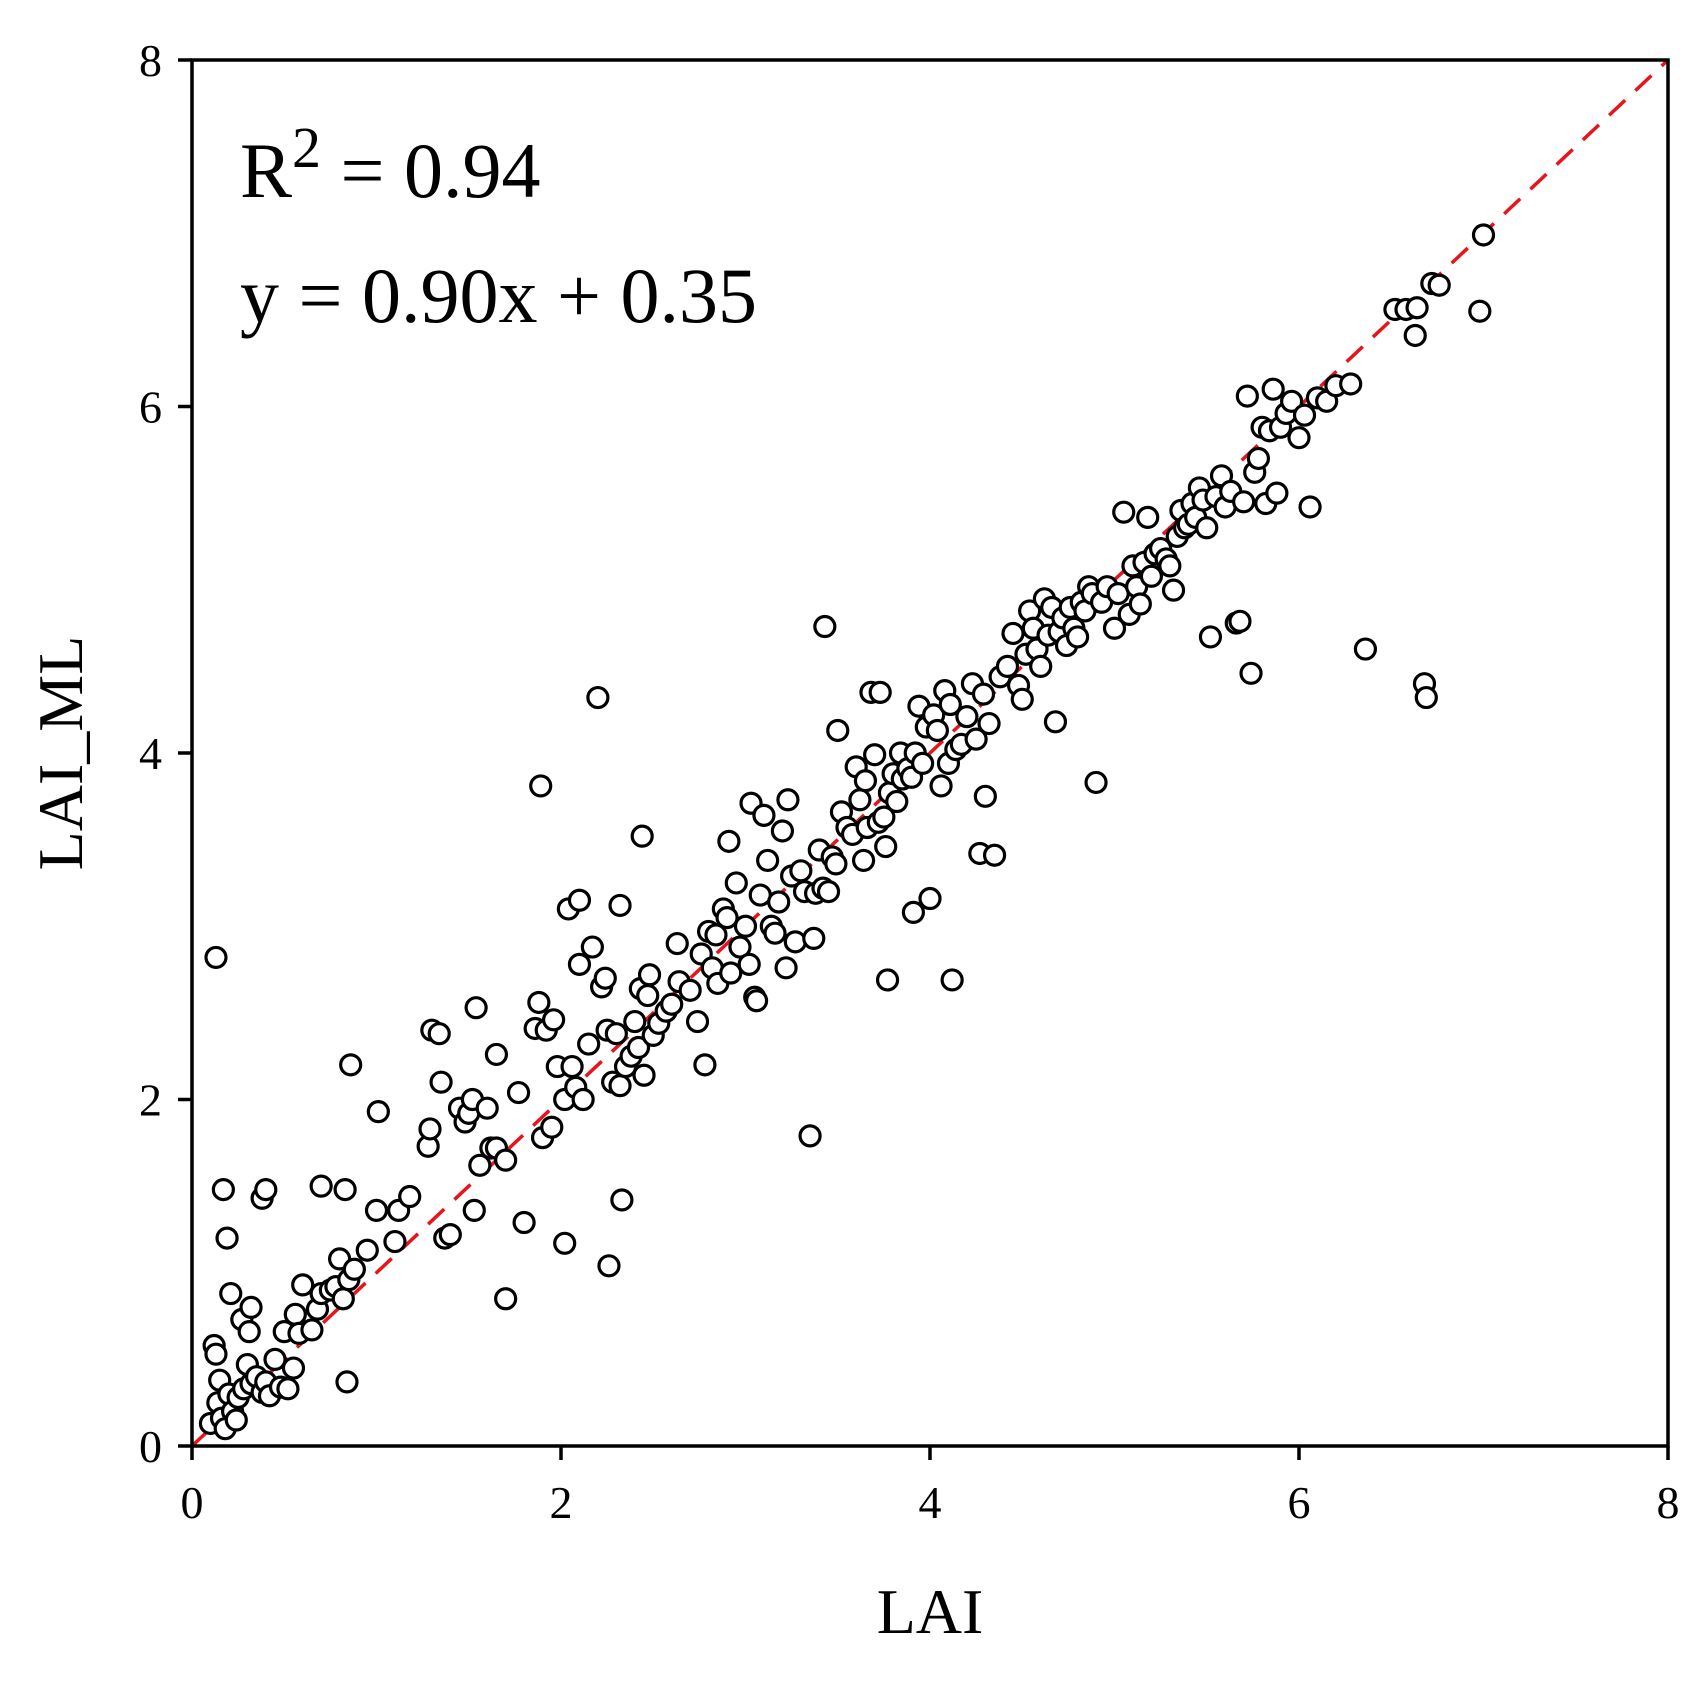  Describe the element at coordinates (150, 753) in the screenshot. I see `y-tick-label: 4` at that location.